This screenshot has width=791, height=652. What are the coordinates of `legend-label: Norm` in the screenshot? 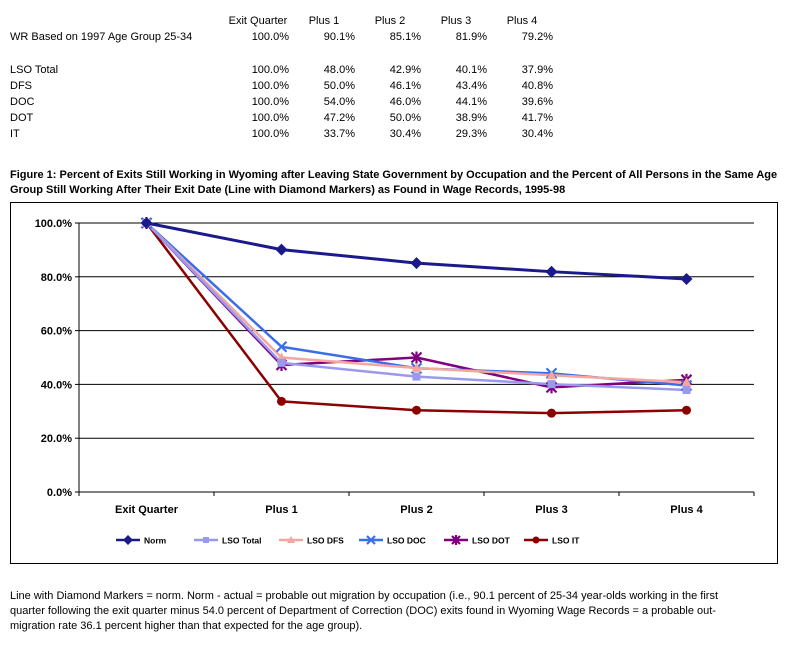 It's located at (155, 541).